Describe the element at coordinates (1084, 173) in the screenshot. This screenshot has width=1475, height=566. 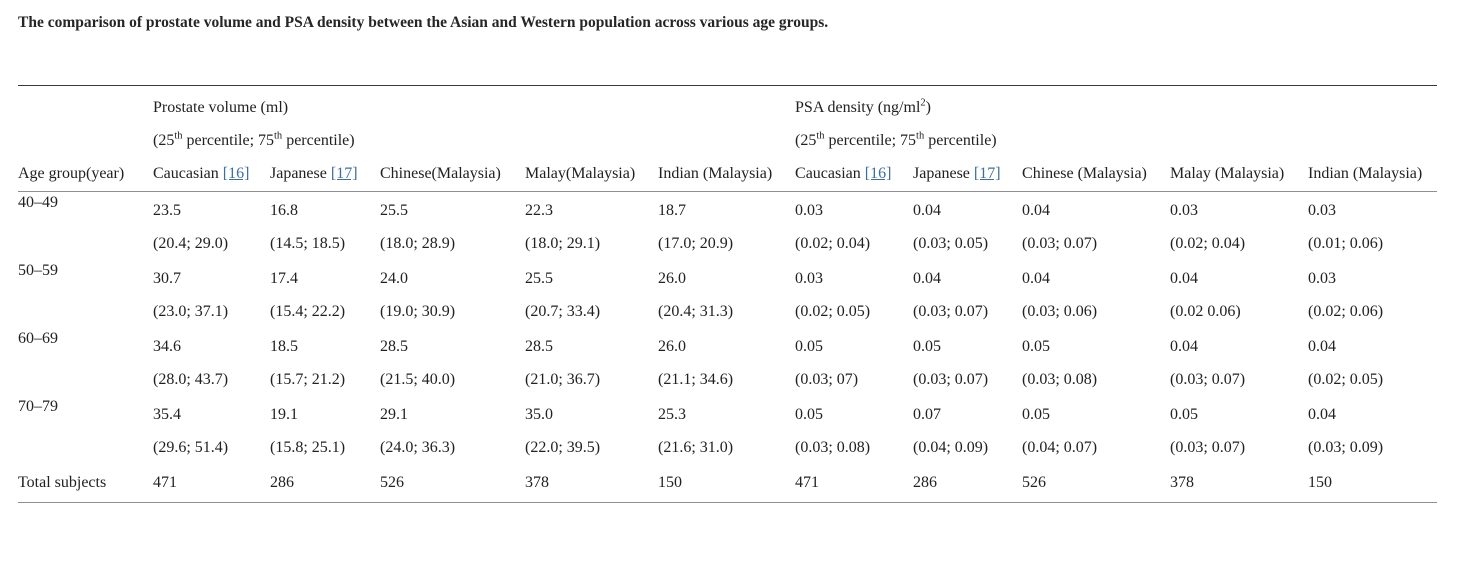
I see `column-header-label: Chinese (Malaysia)` at that location.